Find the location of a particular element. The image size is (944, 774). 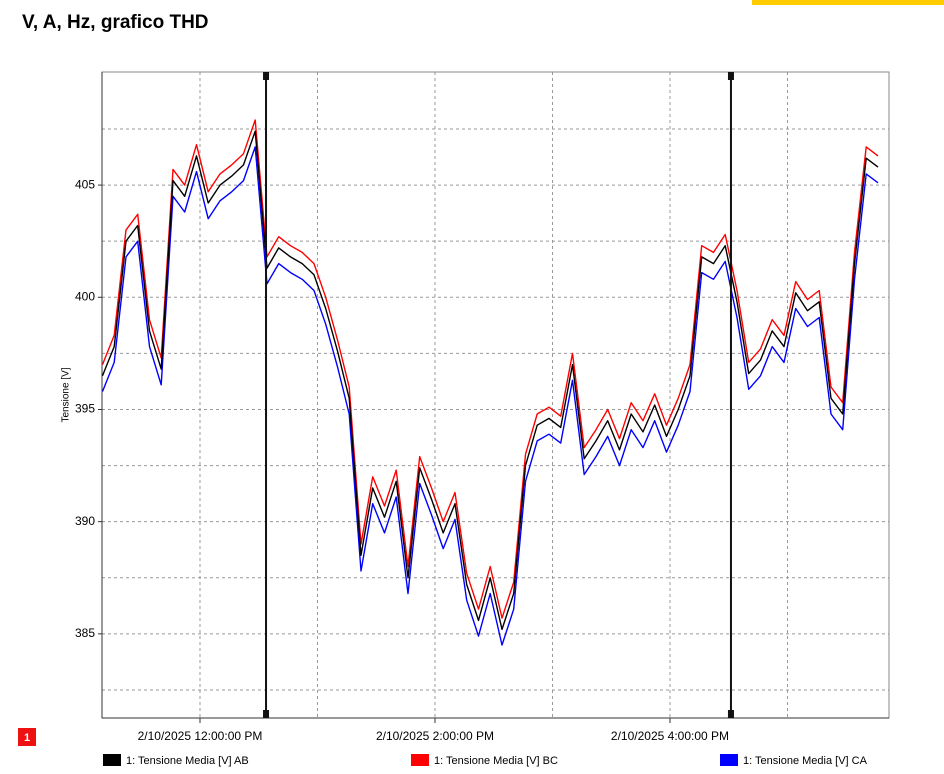

legend-label: 1: Tensione Media [V] CA is located at coordinates (805, 761).